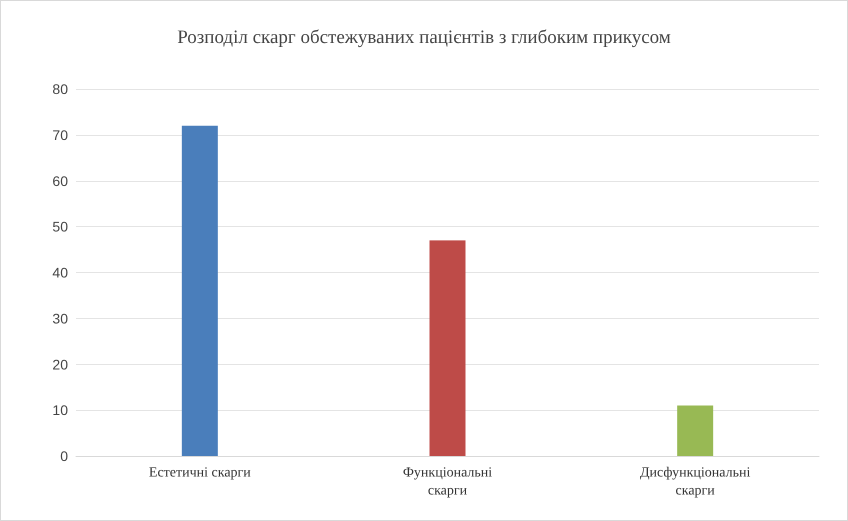  Describe the element at coordinates (60, 272) in the screenshot. I see `y-tick-label: 40` at that location.